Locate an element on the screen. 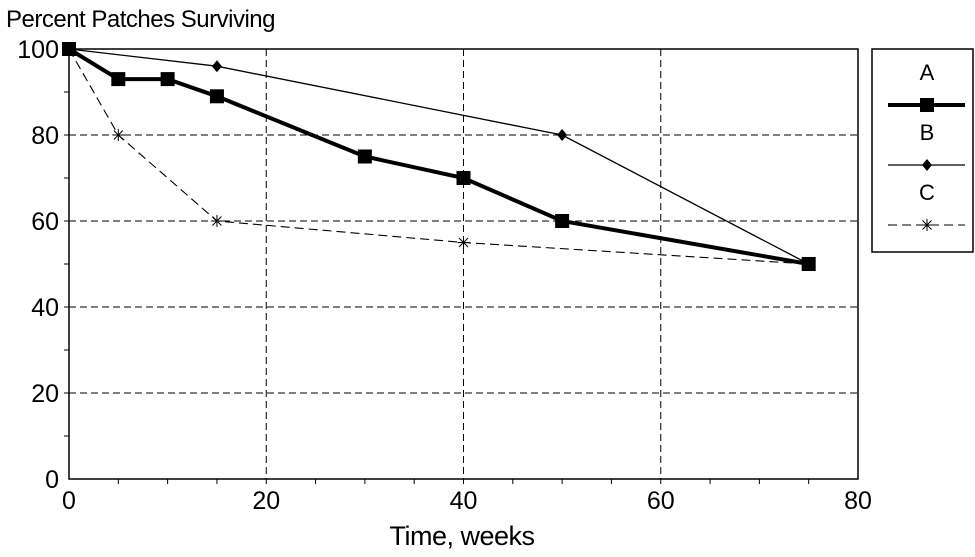  y-tick-label: 0 is located at coordinates (52, 480).